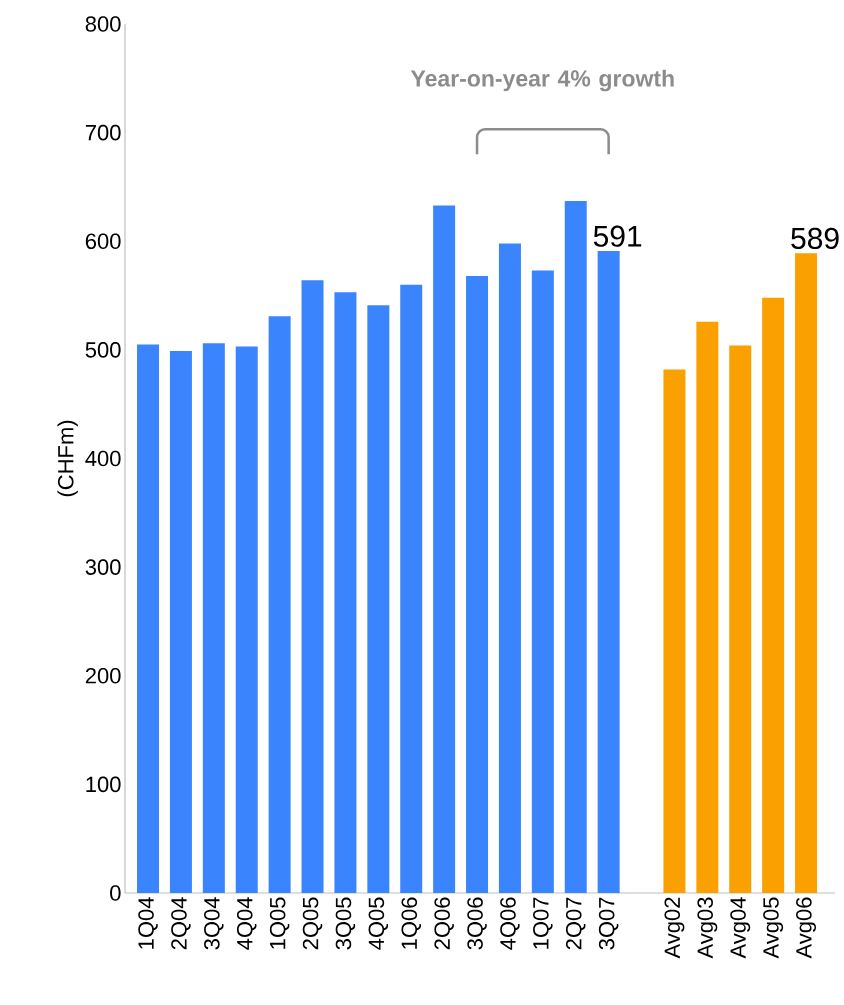 This screenshot has width=844, height=1005. I want to click on y-tick-label: 300, so click(103, 567).